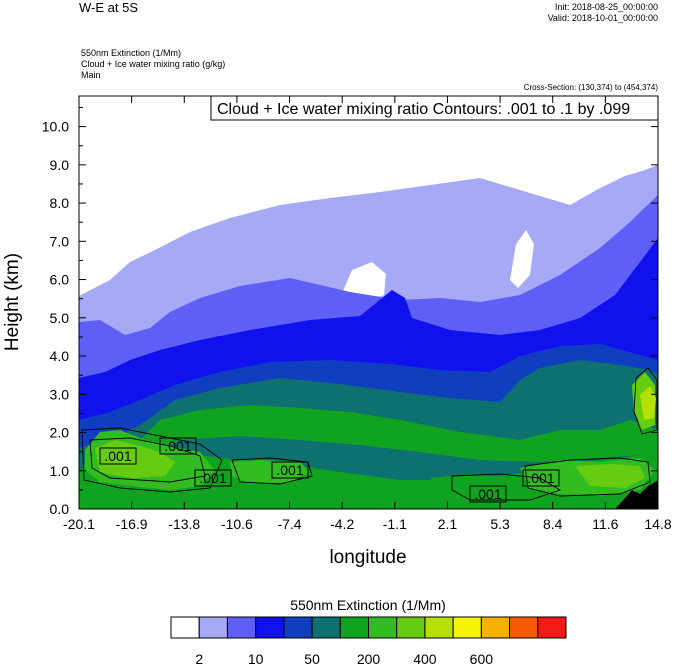  I want to click on y-tick-label: 8.0, so click(60, 203).